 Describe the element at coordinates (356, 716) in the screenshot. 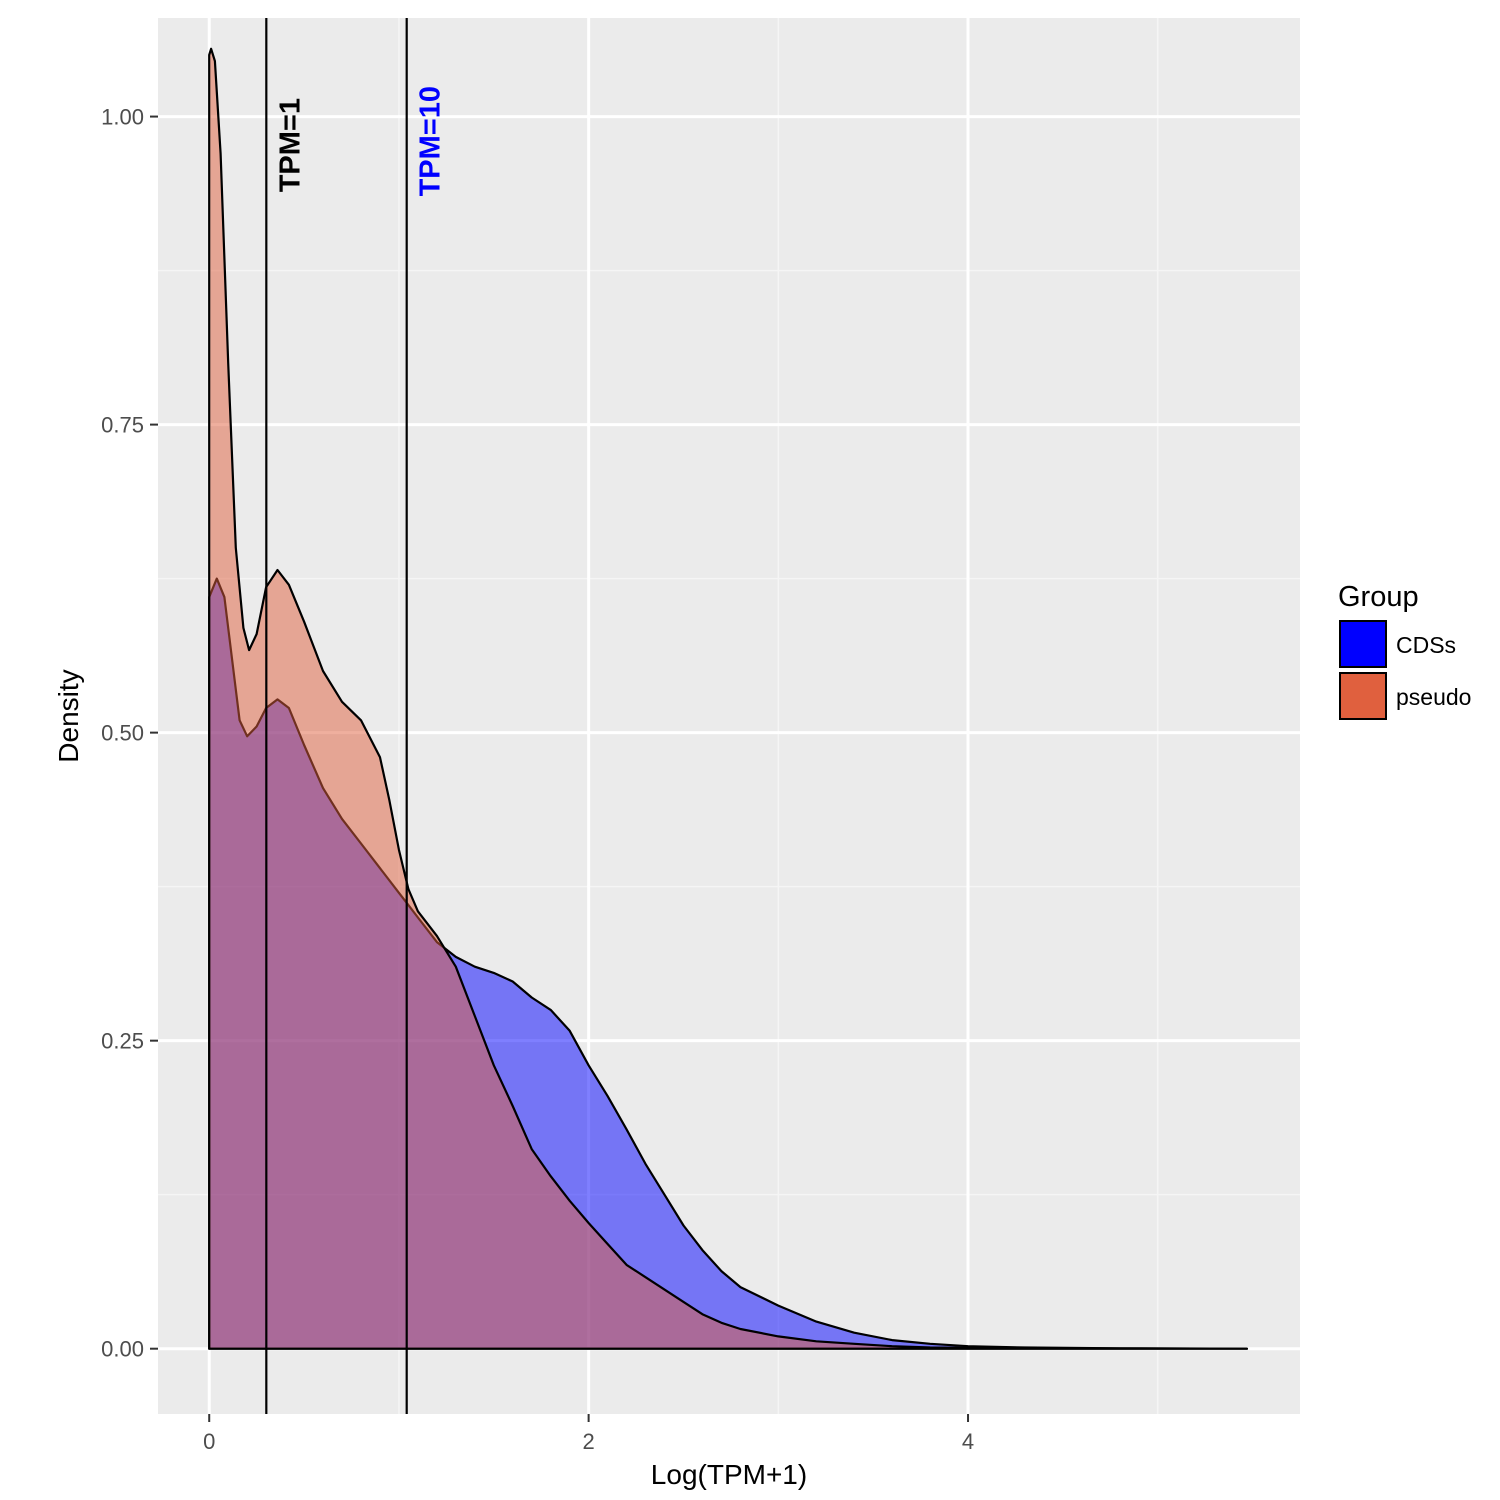

I see `reference-lines: TPM=1 TPM=10` at that location.